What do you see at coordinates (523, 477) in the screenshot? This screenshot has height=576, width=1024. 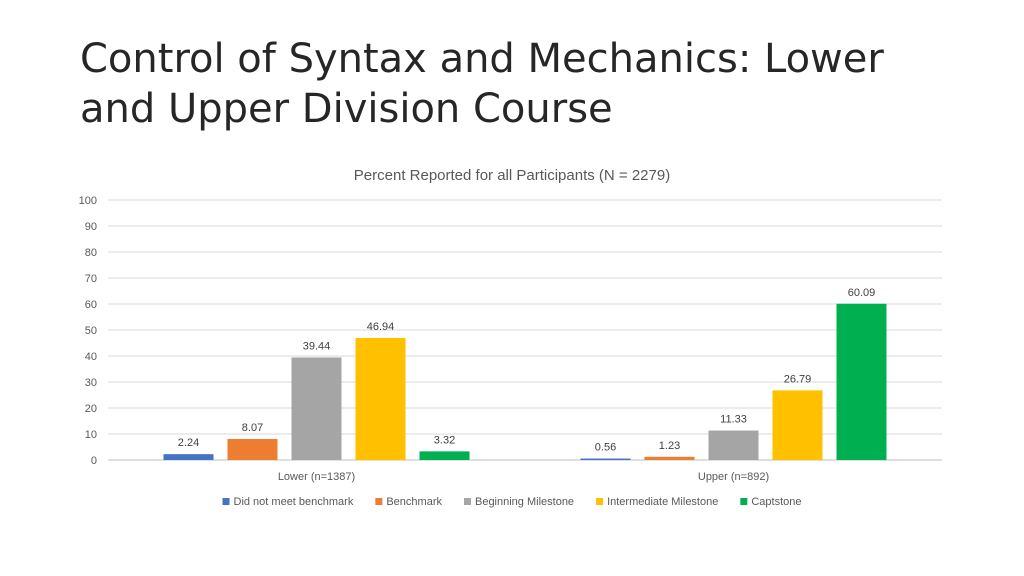 I see `category-labels: Lower (n=1387) Upper (n=892)` at bounding box center [523, 477].